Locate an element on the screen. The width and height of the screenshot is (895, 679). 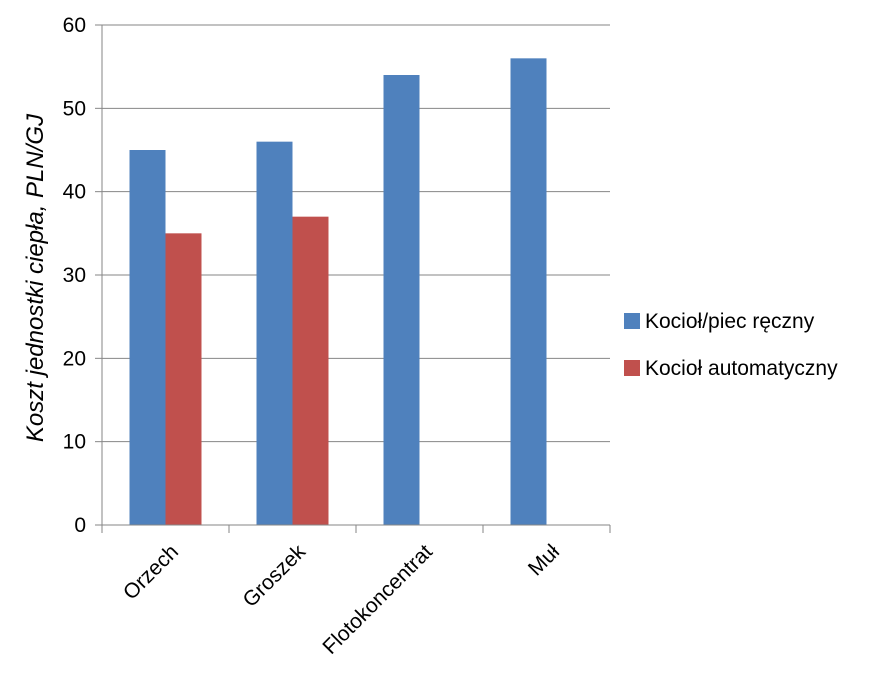
x-tick-labels: Orzech Groszek Flotokoncentrat Muł is located at coordinates (341, 599).